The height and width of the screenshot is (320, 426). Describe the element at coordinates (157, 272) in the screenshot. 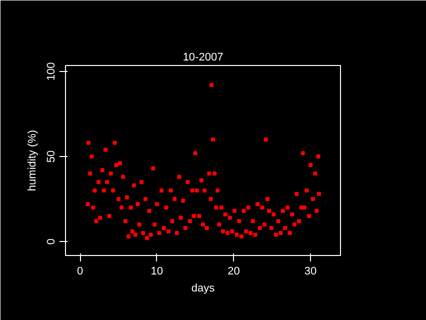

I see `x-tick-label: 10` at that location.